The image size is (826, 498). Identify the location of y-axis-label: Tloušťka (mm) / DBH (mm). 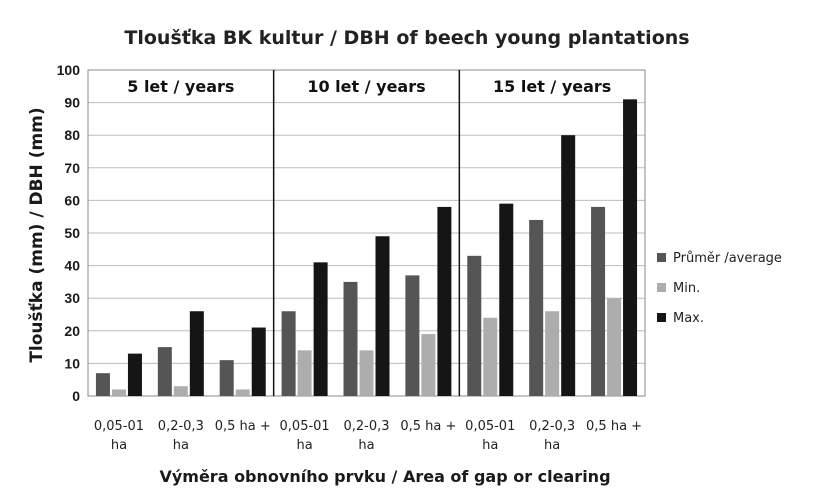
(37, 234).